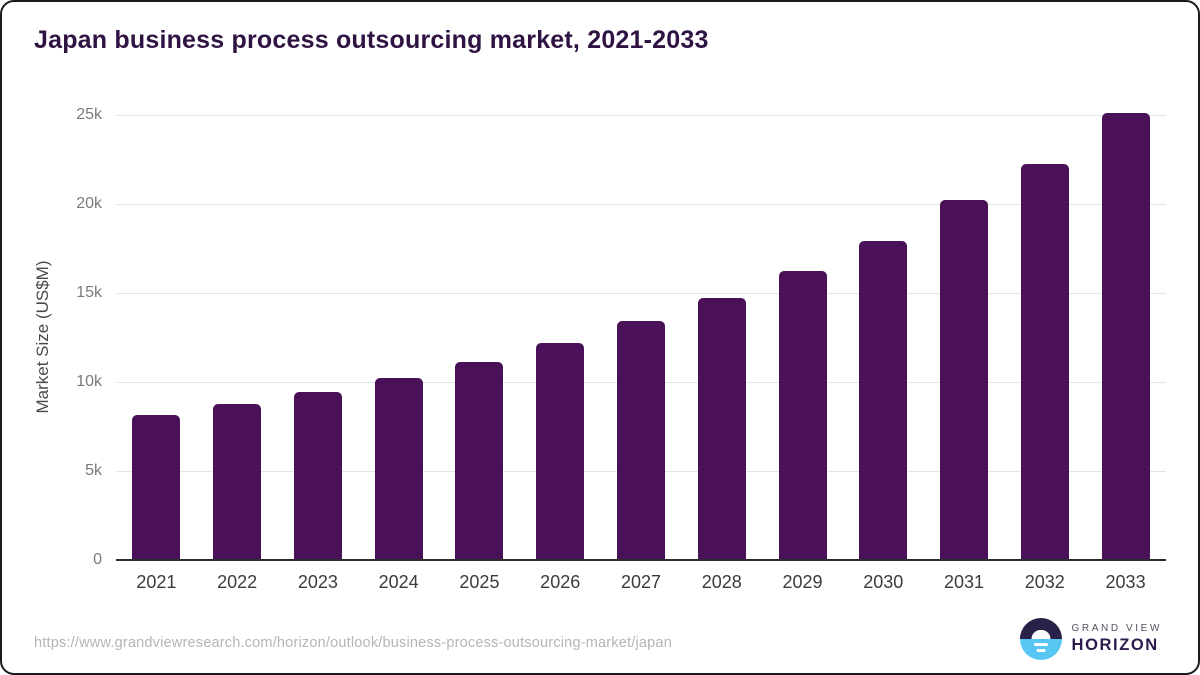 The width and height of the screenshot is (1200, 675). What do you see at coordinates (1125, 336) in the screenshot?
I see `bar-2033` at bounding box center [1125, 336].